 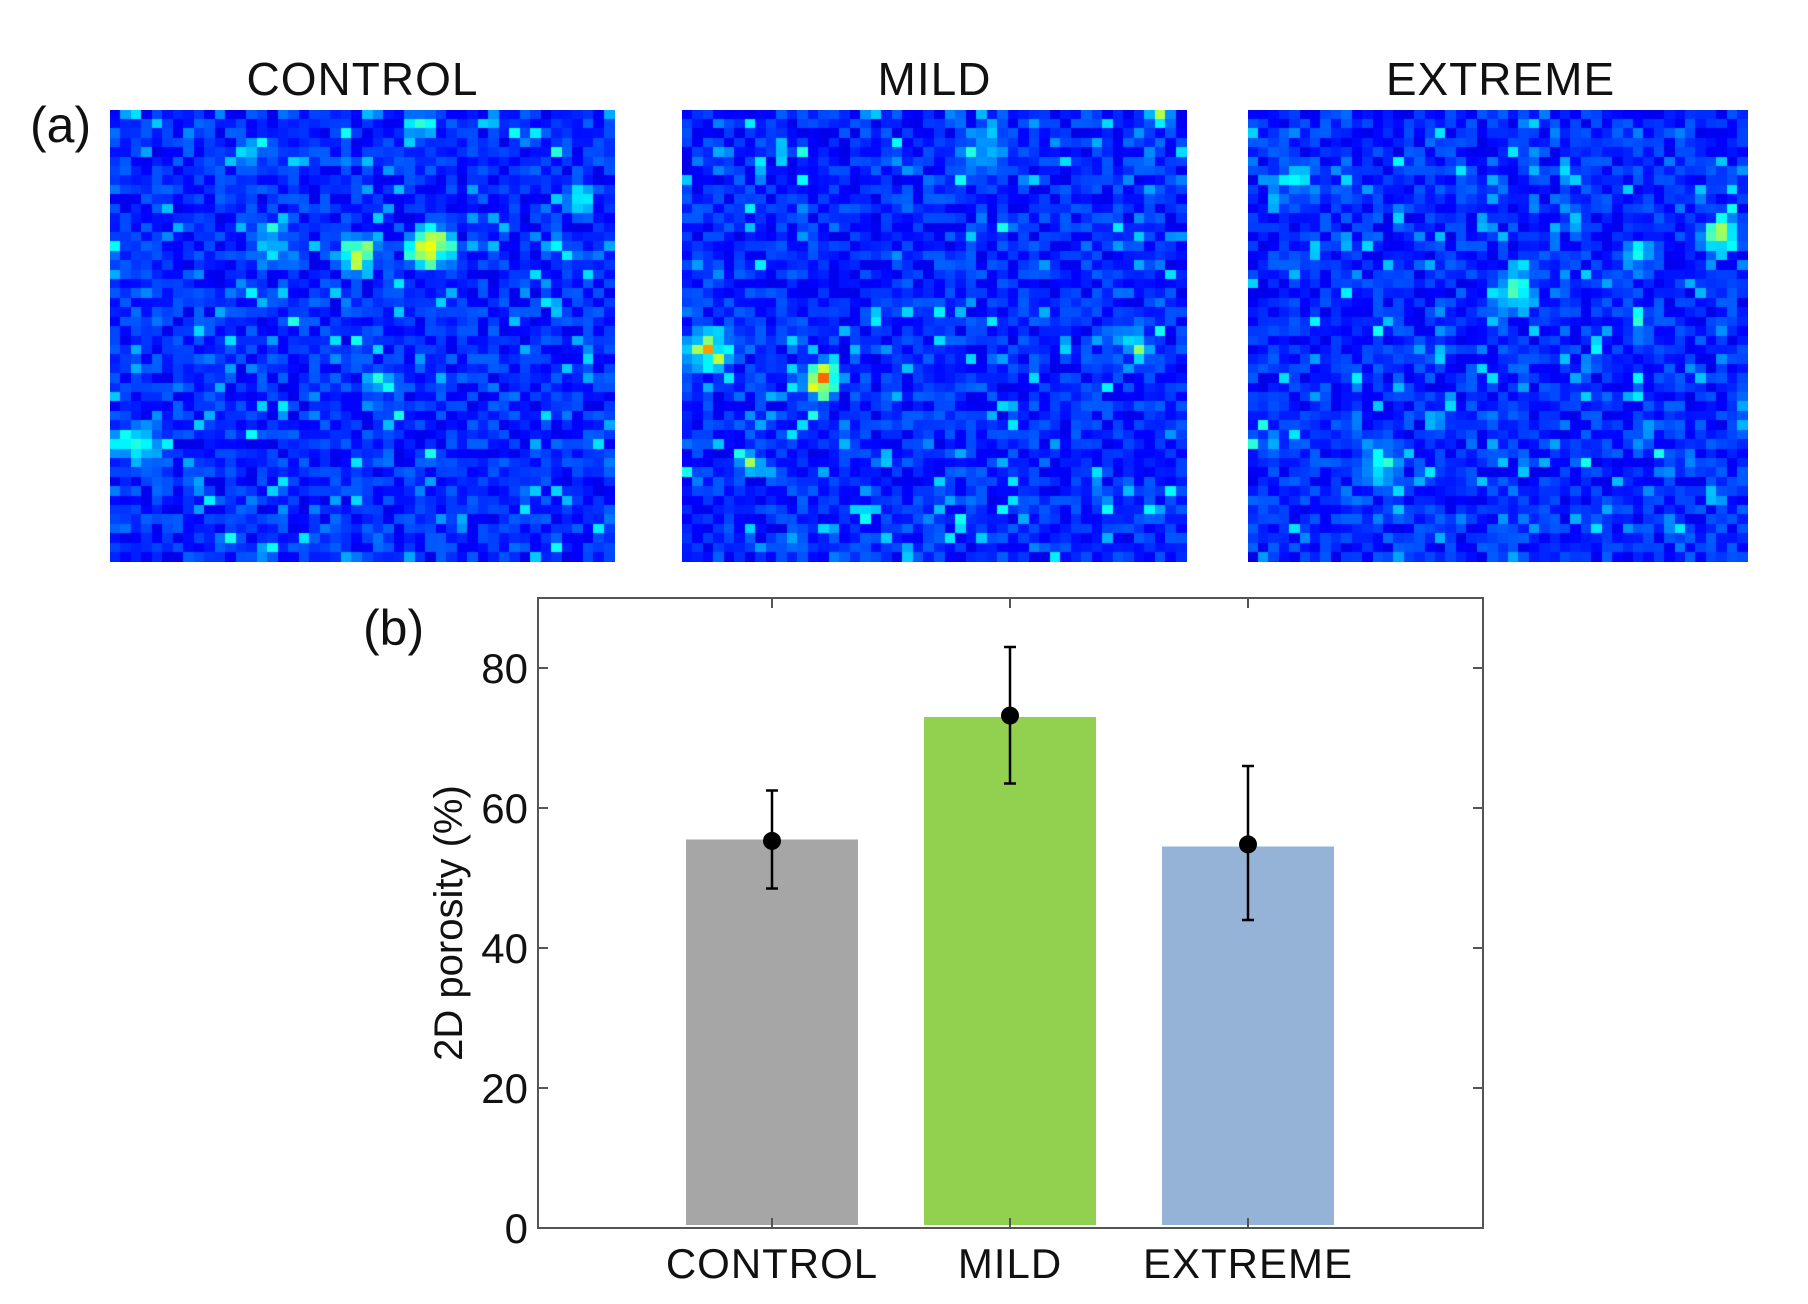 What do you see at coordinates (1010, 1263) in the screenshot?
I see `xtick-label-mild: MILD` at bounding box center [1010, 1263].